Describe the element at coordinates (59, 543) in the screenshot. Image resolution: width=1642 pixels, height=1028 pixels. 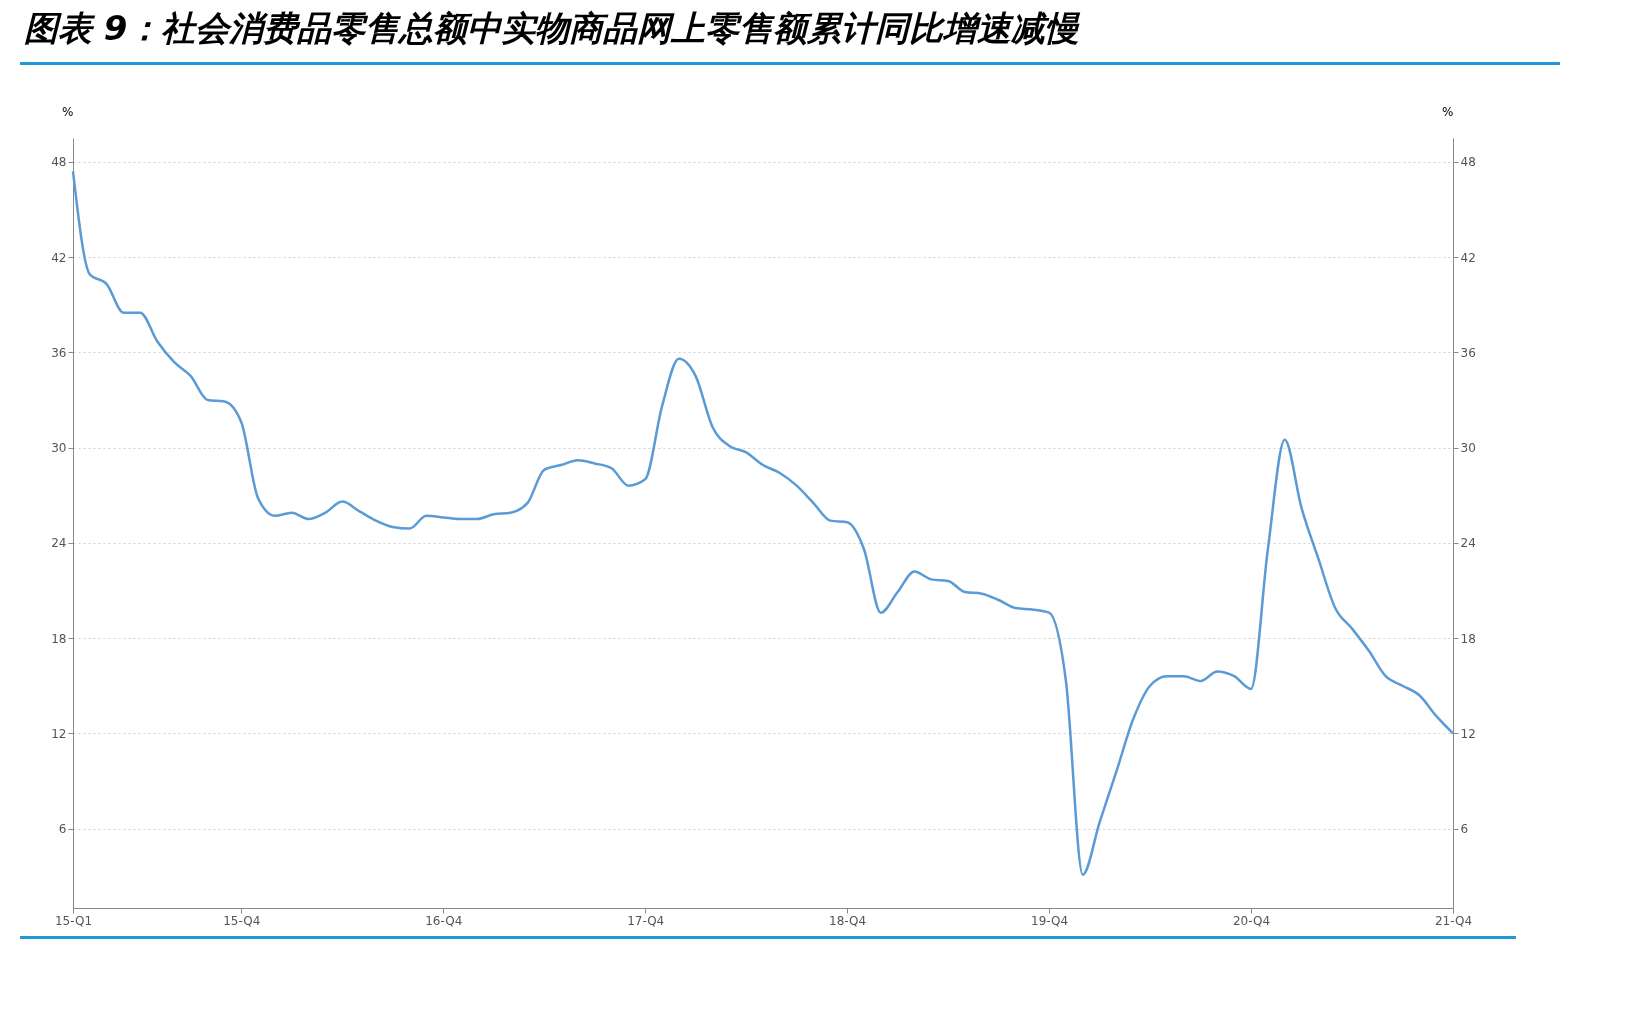
I see `y-tick-label: 24` at that location.